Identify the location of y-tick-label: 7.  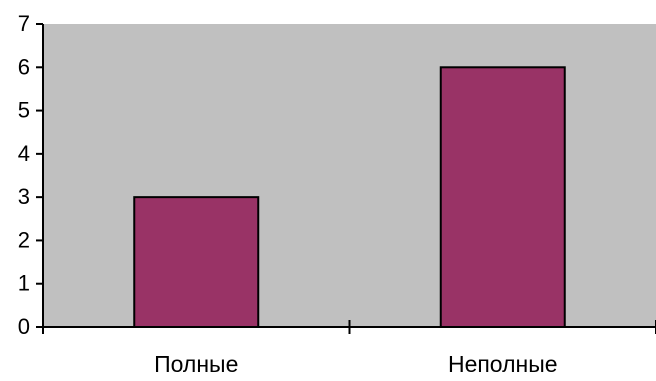
(24, 23).